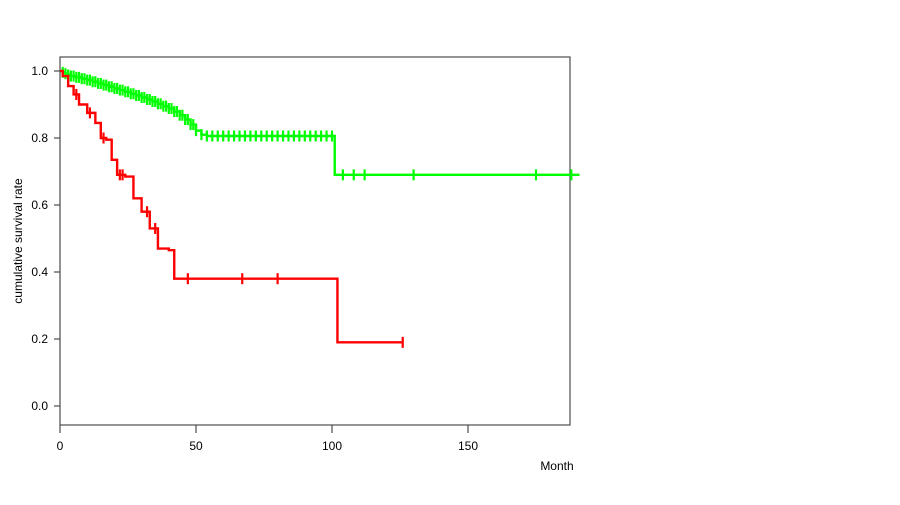 This screenshot has height=505, width=900. Describe the element at coordinates (267, 439) in the screenshot. I see `x-axis-ticks: 0 50 100 150` at that location.